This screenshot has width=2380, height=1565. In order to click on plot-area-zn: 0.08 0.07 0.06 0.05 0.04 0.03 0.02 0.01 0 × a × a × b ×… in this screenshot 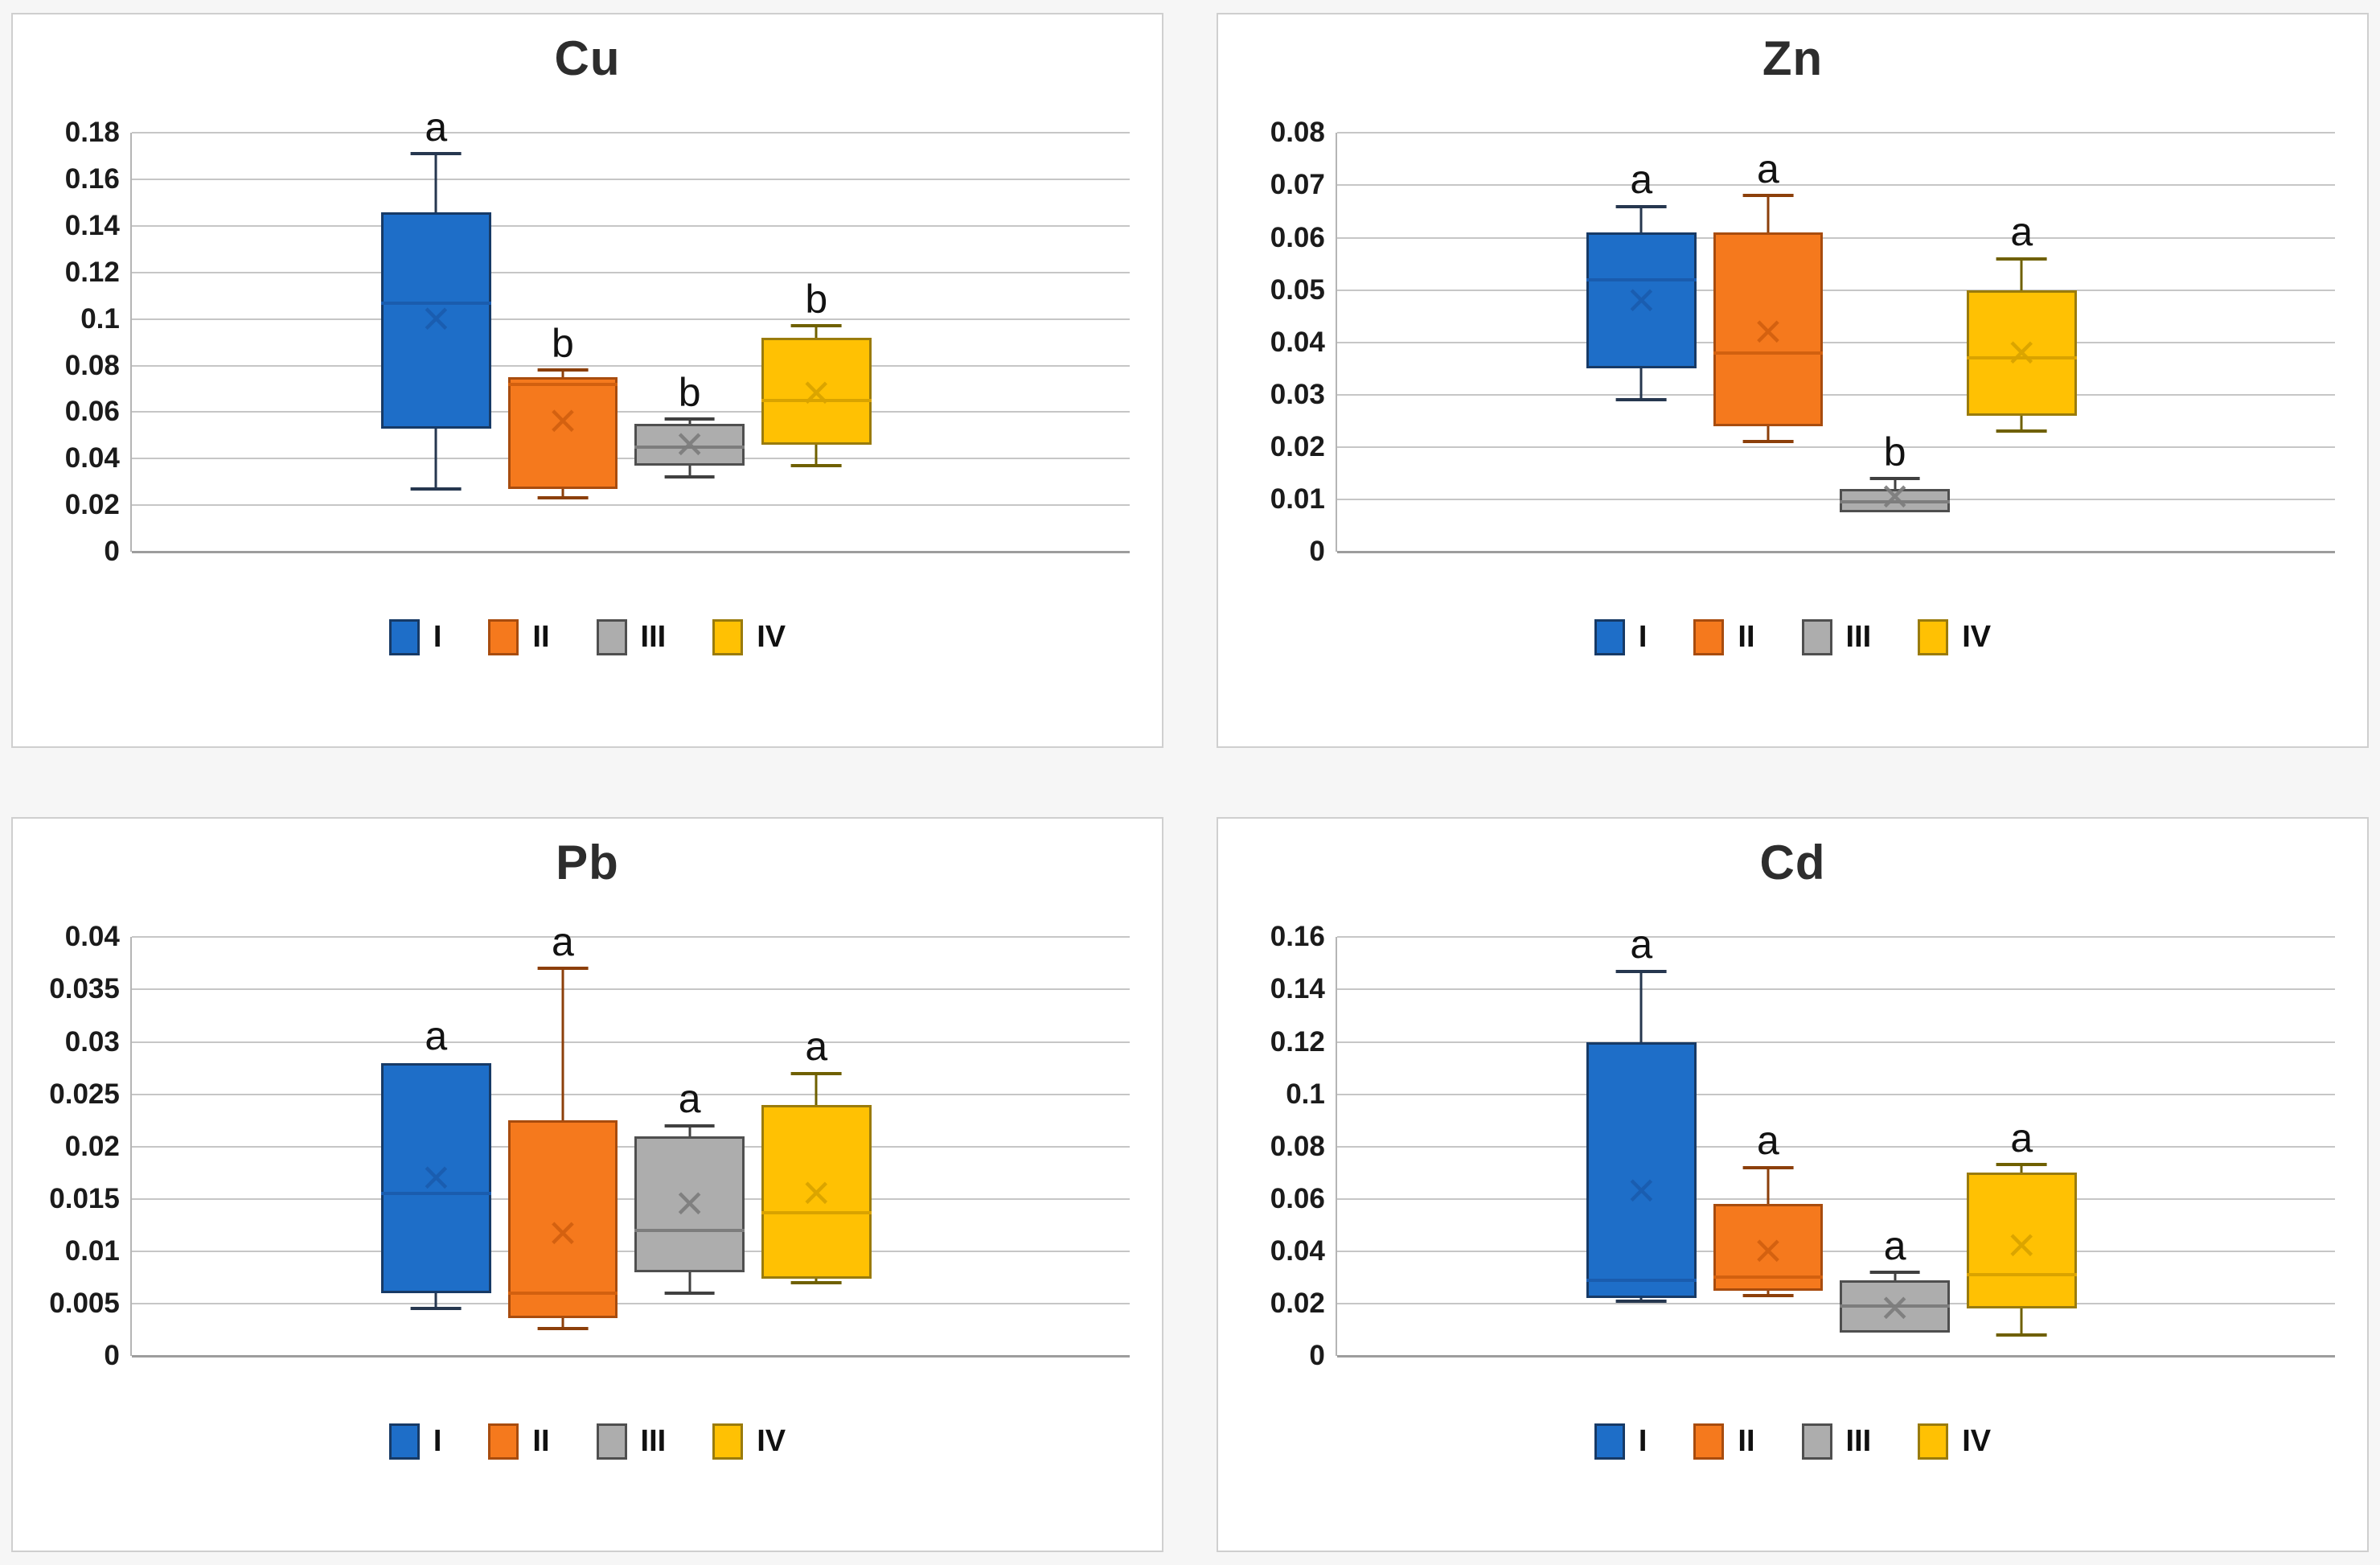, I will do `click(1803, 342)`.